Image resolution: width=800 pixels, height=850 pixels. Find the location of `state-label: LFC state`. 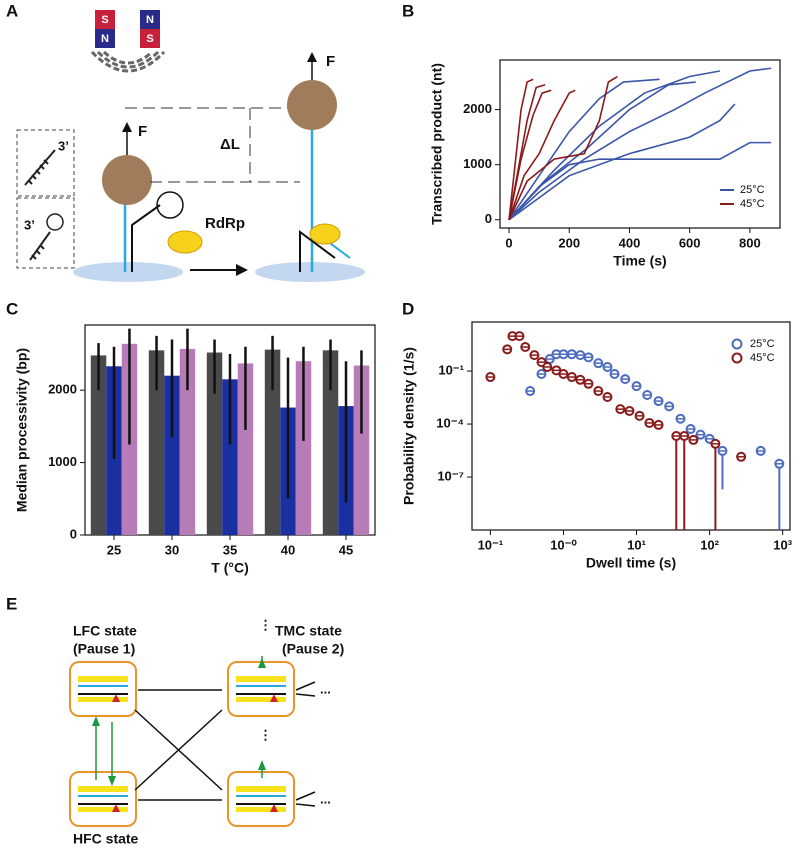

state-label: LFC state is located at coordinates (105, 631).